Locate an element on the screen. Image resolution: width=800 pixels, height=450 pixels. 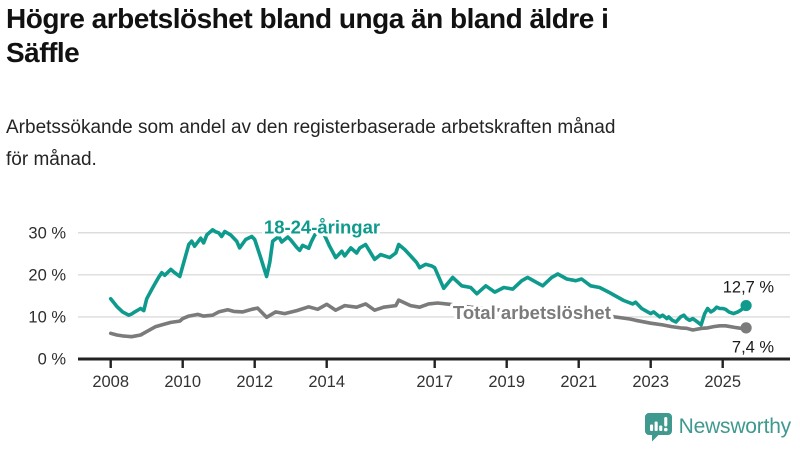
x-tick-label: 2025 is located at coordinates (722, 382).